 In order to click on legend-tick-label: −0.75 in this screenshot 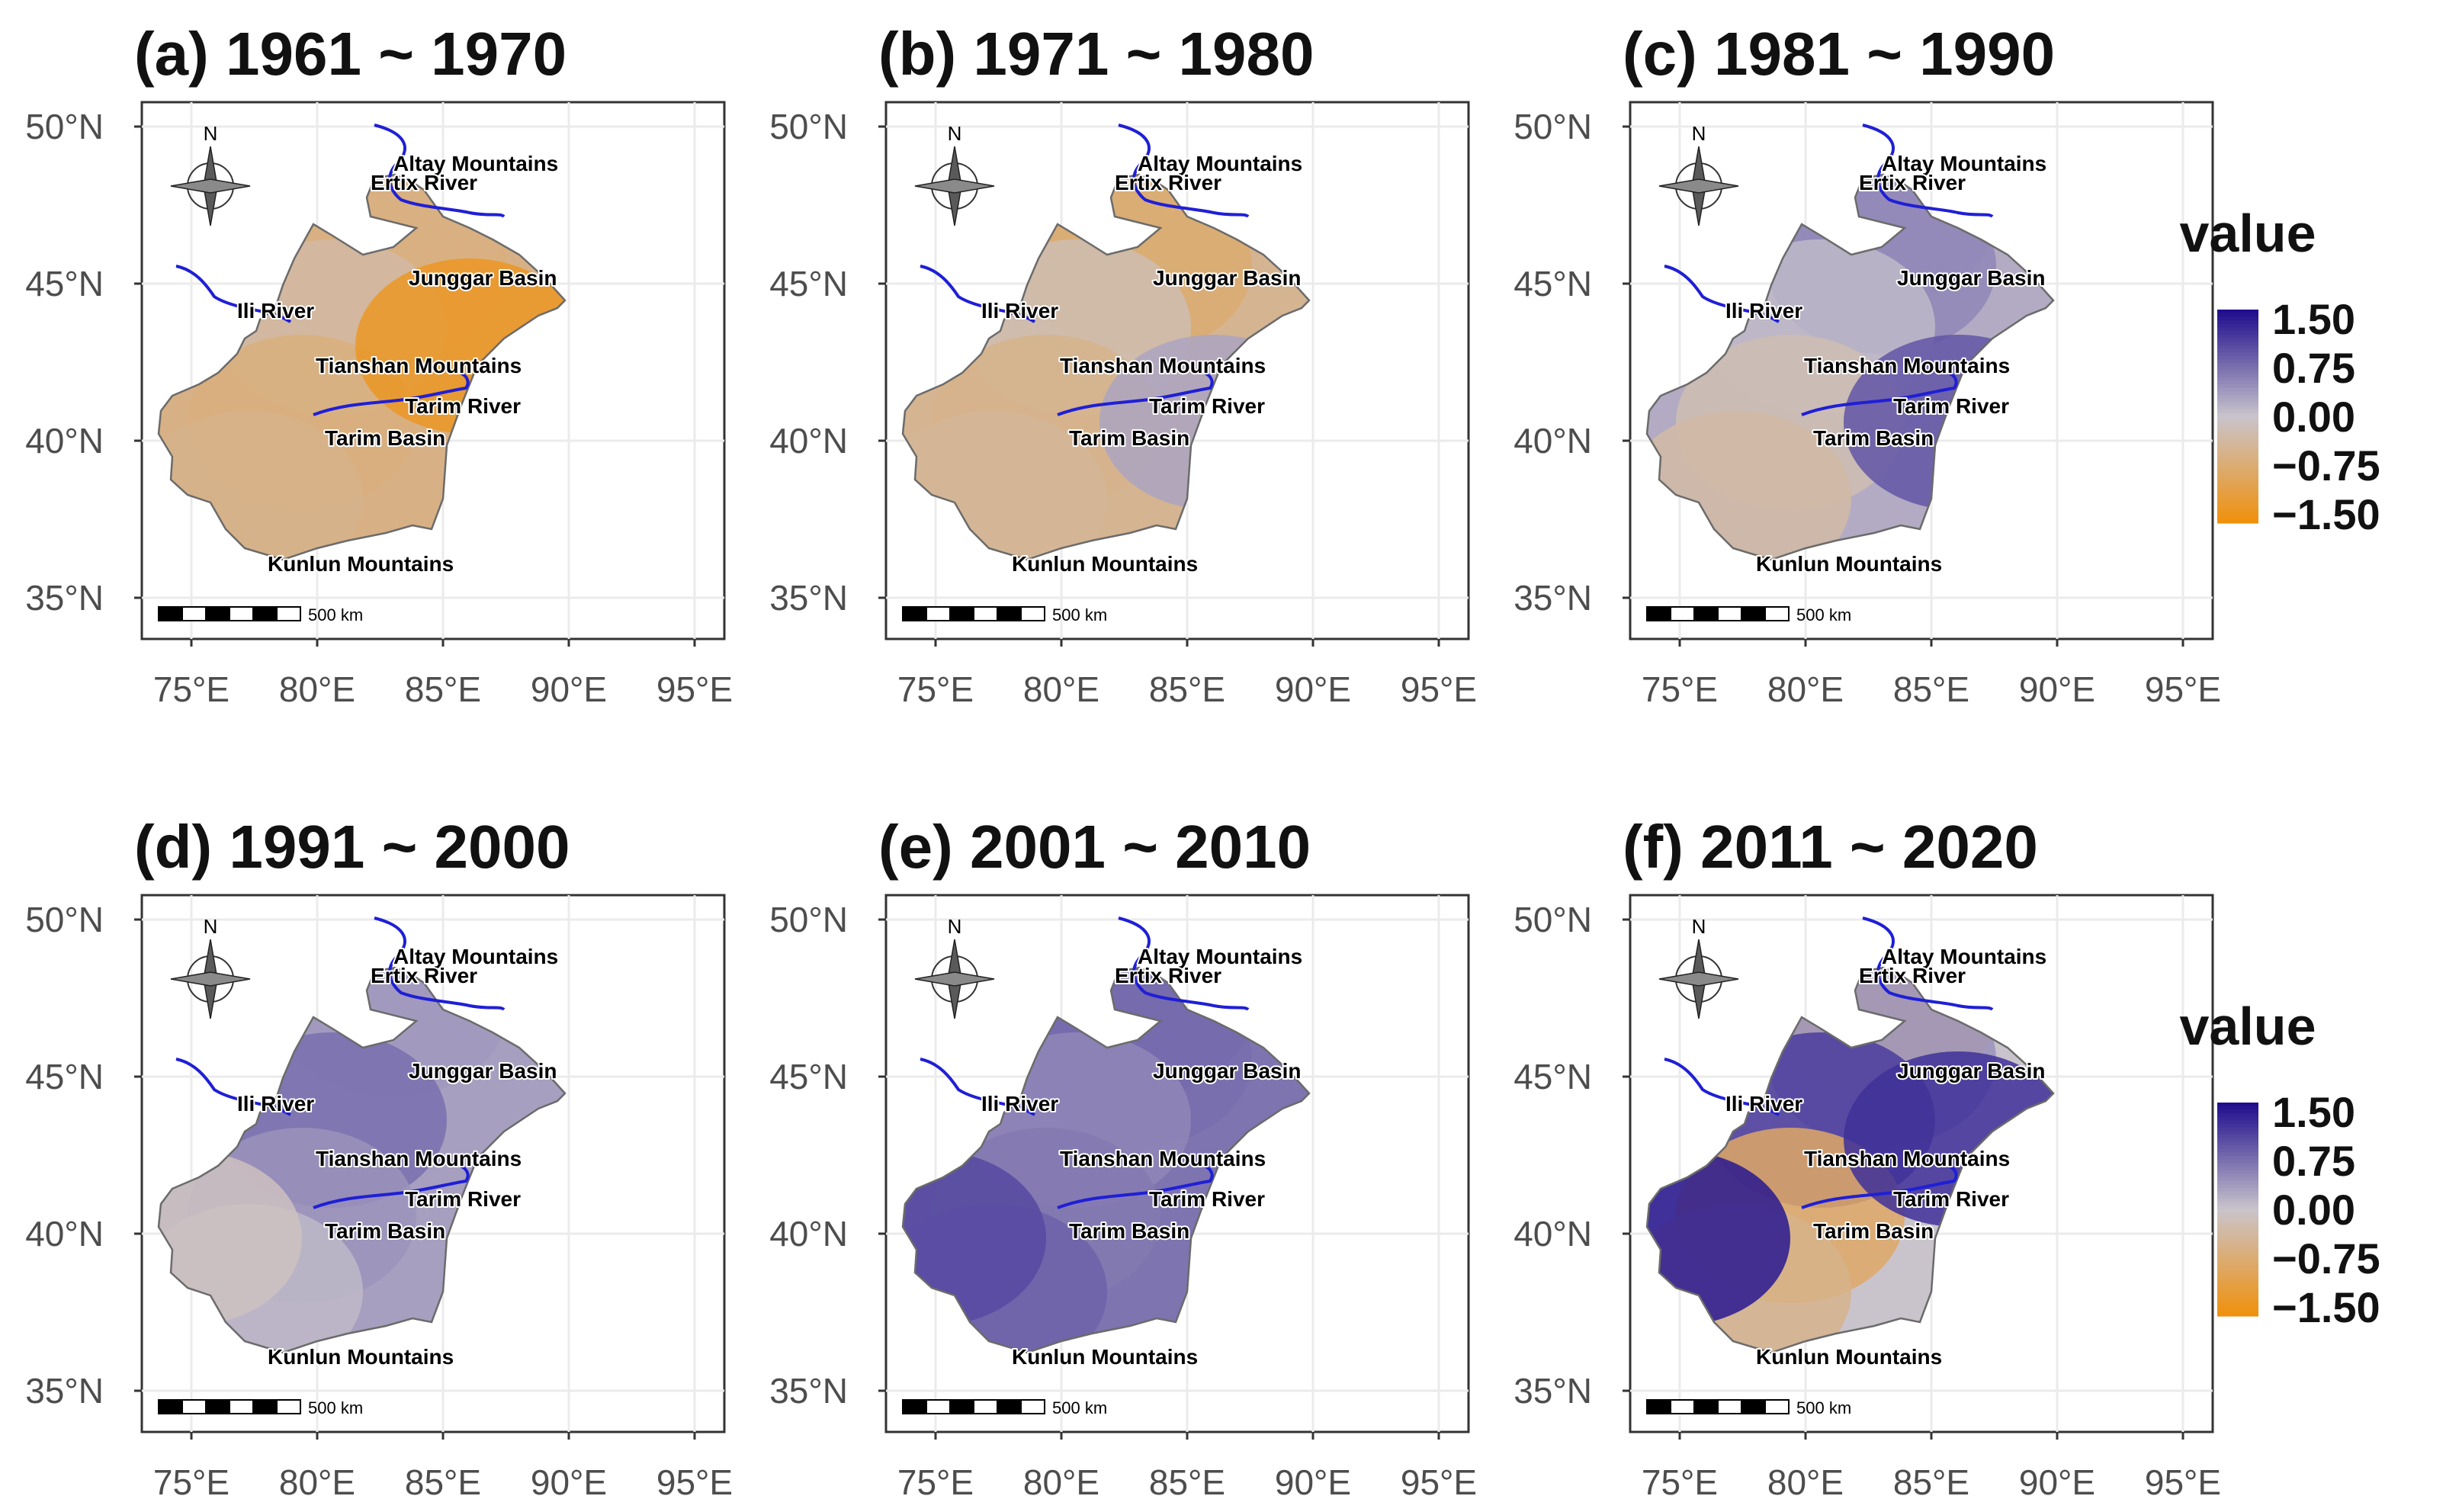, I will do `click(2326, 1258)`.